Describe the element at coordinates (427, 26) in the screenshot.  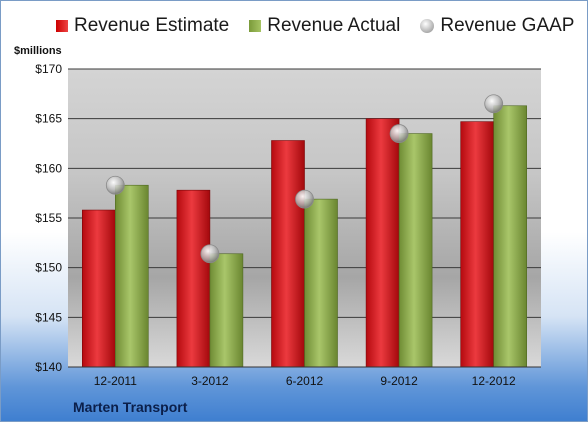
I see `legend-swatch-gaap` at that location.